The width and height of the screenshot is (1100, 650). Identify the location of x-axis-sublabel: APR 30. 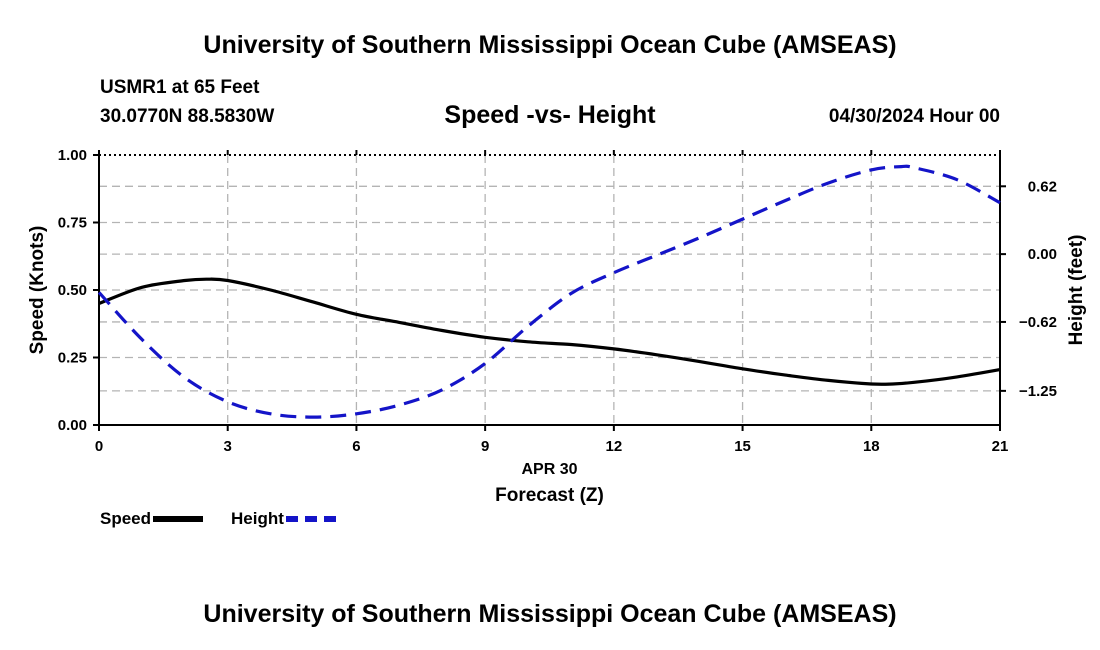
(549, 469).